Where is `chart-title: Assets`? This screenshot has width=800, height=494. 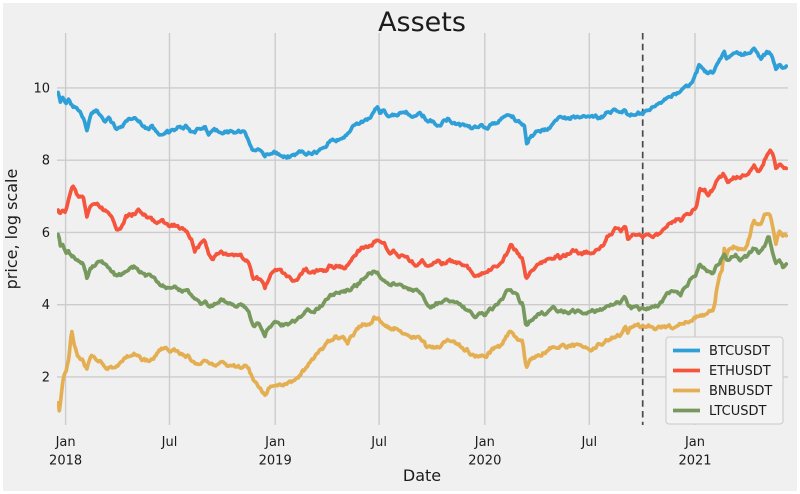 chart-title: Assets is located at coordinates (422, 22).